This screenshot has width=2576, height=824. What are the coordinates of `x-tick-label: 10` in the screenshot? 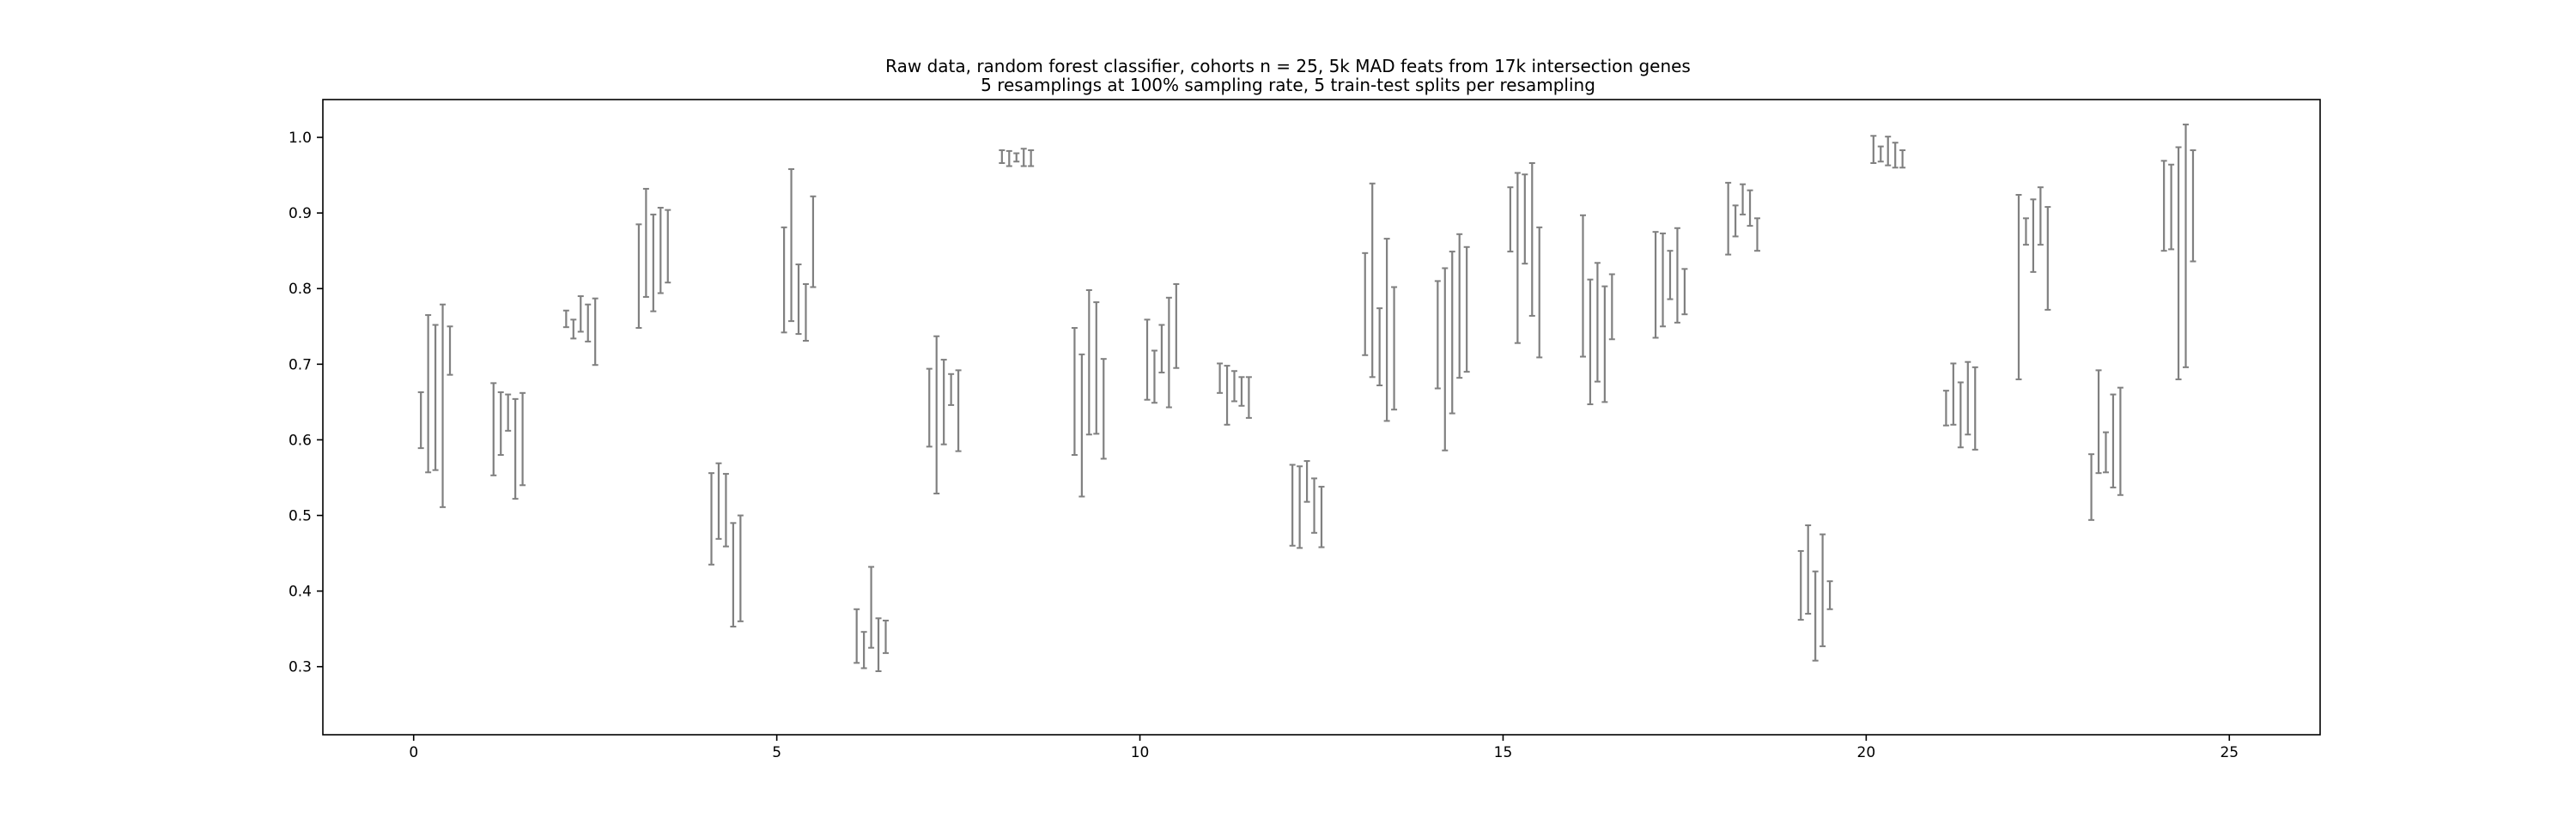 It's located at (1140, 752).